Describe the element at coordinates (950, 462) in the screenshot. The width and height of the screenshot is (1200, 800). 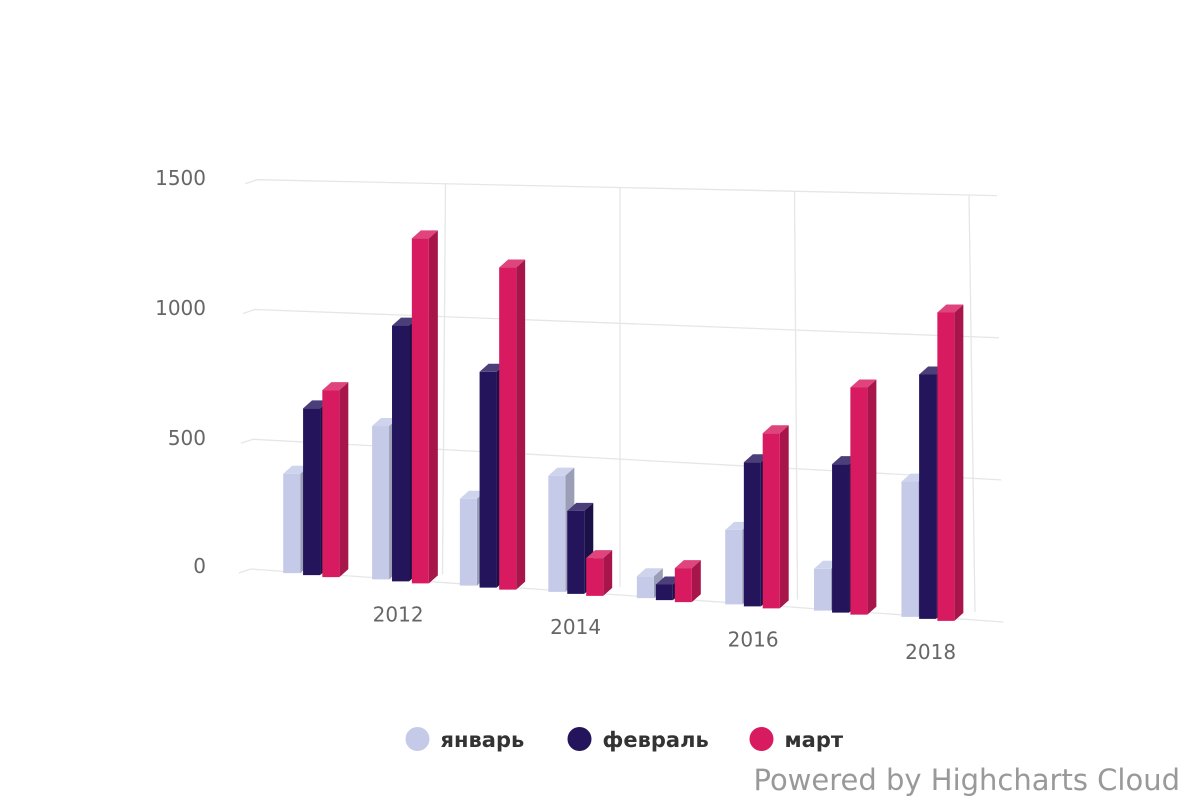
I see `bar-март-2018` at that location.